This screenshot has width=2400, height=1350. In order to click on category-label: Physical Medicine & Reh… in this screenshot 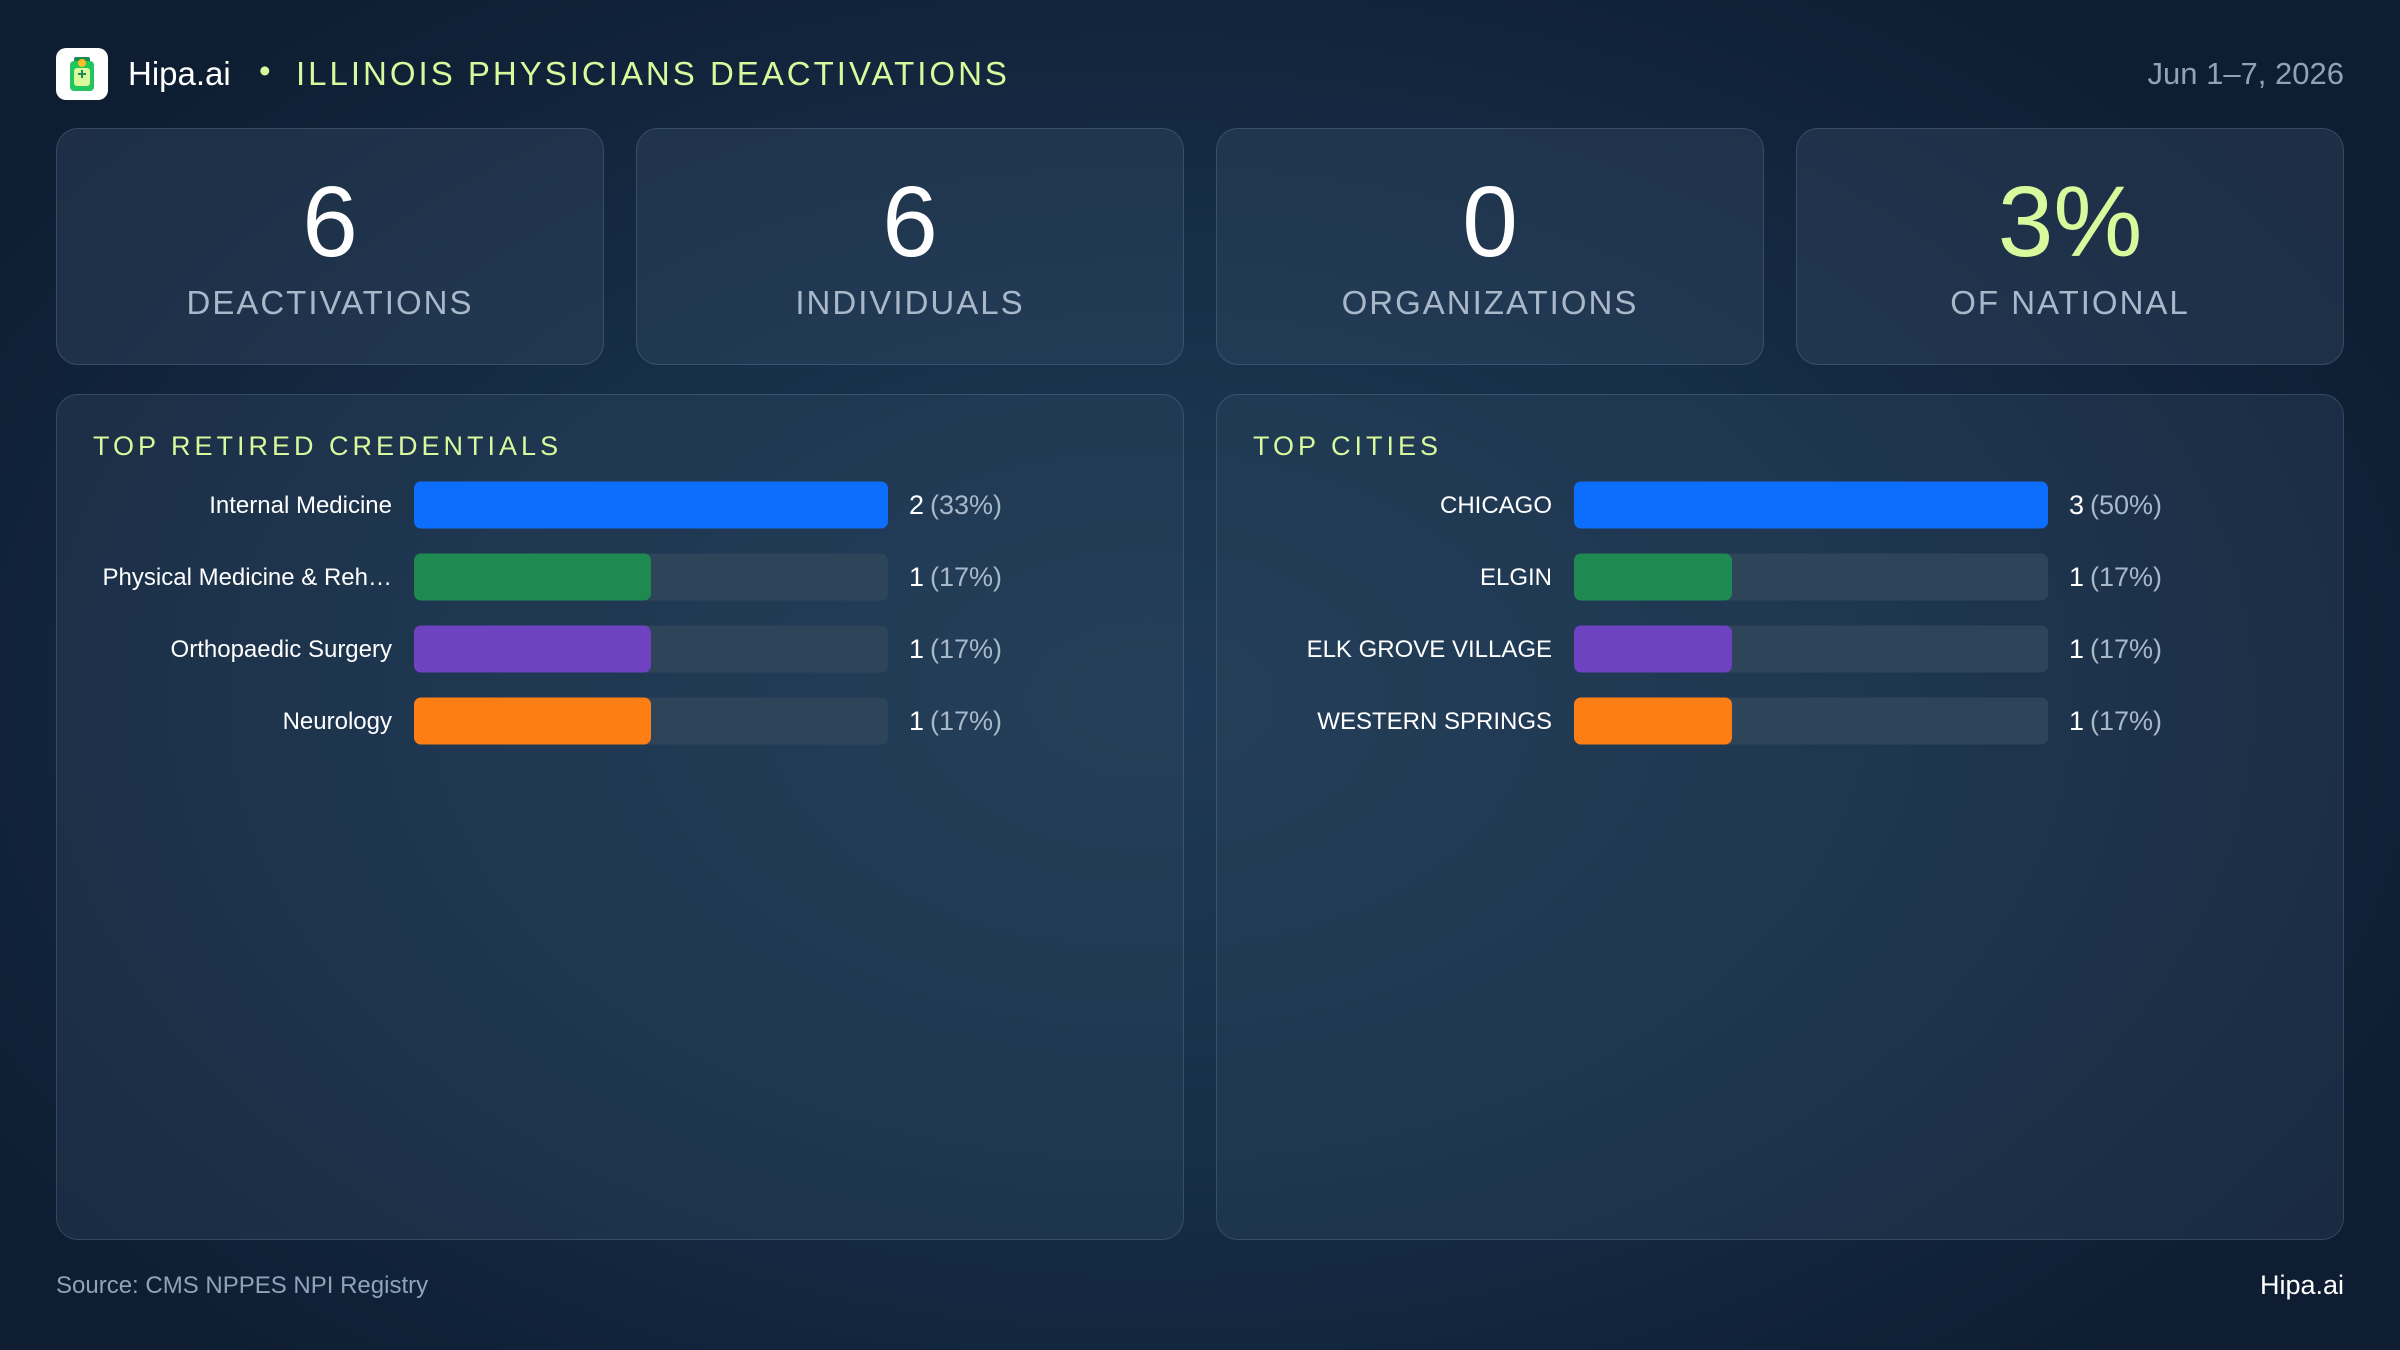, I will do `click(247, 577)`.